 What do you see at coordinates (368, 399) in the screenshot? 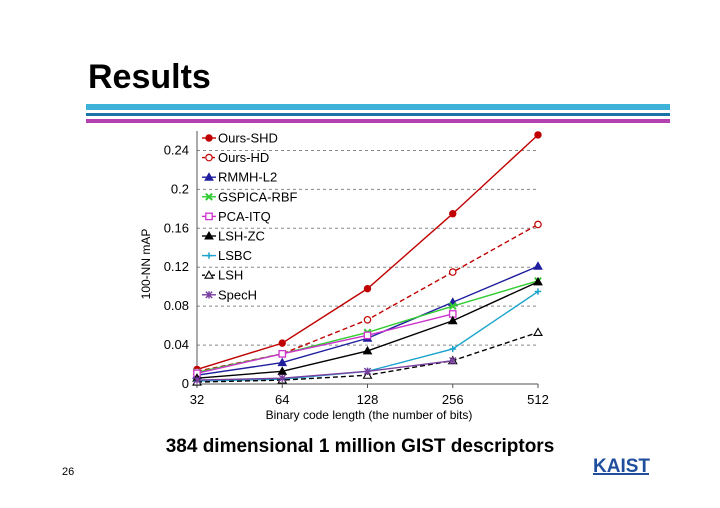
I see `x-tick-label: 128` at bounding box center [368, 399].